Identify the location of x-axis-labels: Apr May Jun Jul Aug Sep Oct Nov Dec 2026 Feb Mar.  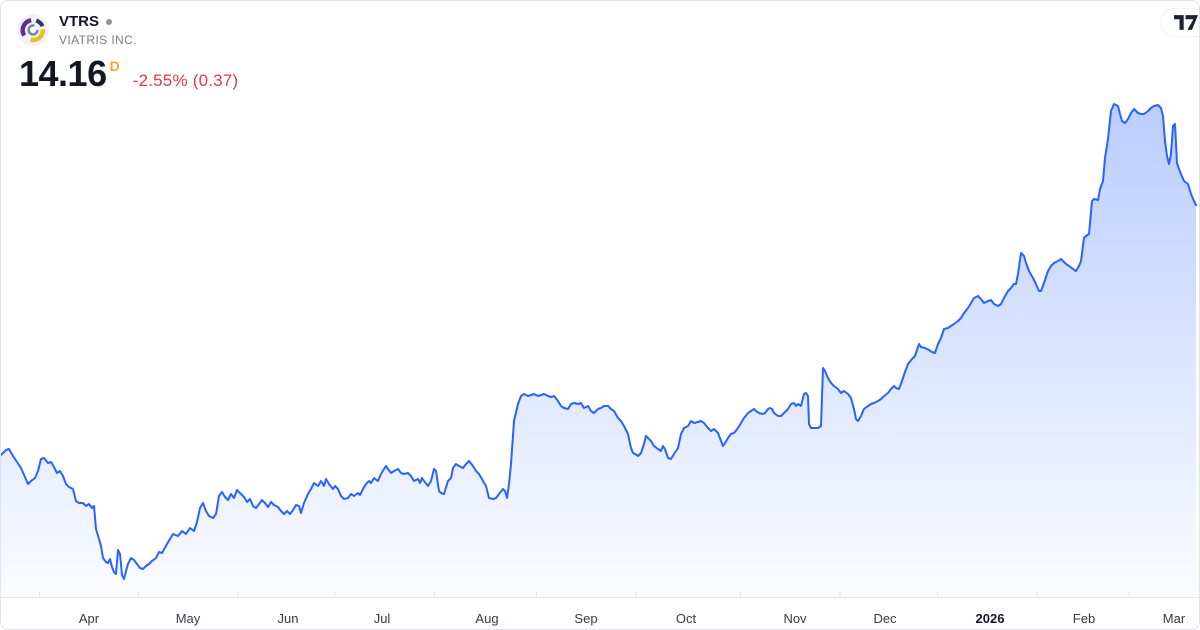
(632, 618).